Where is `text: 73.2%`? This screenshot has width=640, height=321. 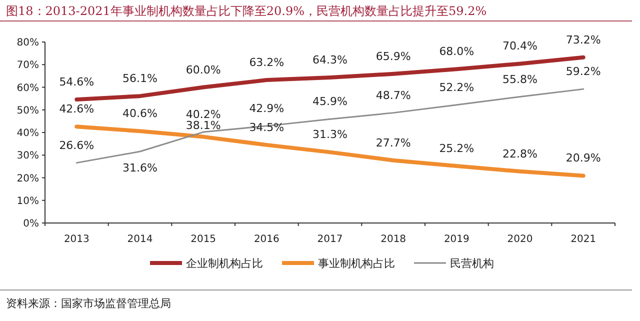 text: 73.2% is located at coordinates (583, 39).